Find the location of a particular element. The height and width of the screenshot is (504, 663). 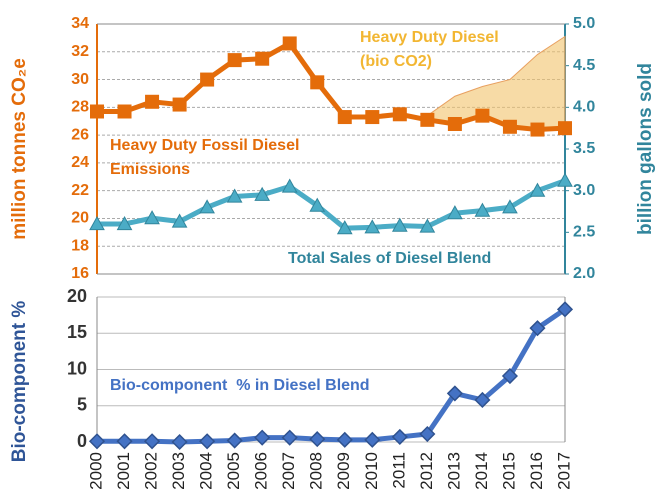

y-tick-label: 28 is located at coordinates (80, 107).